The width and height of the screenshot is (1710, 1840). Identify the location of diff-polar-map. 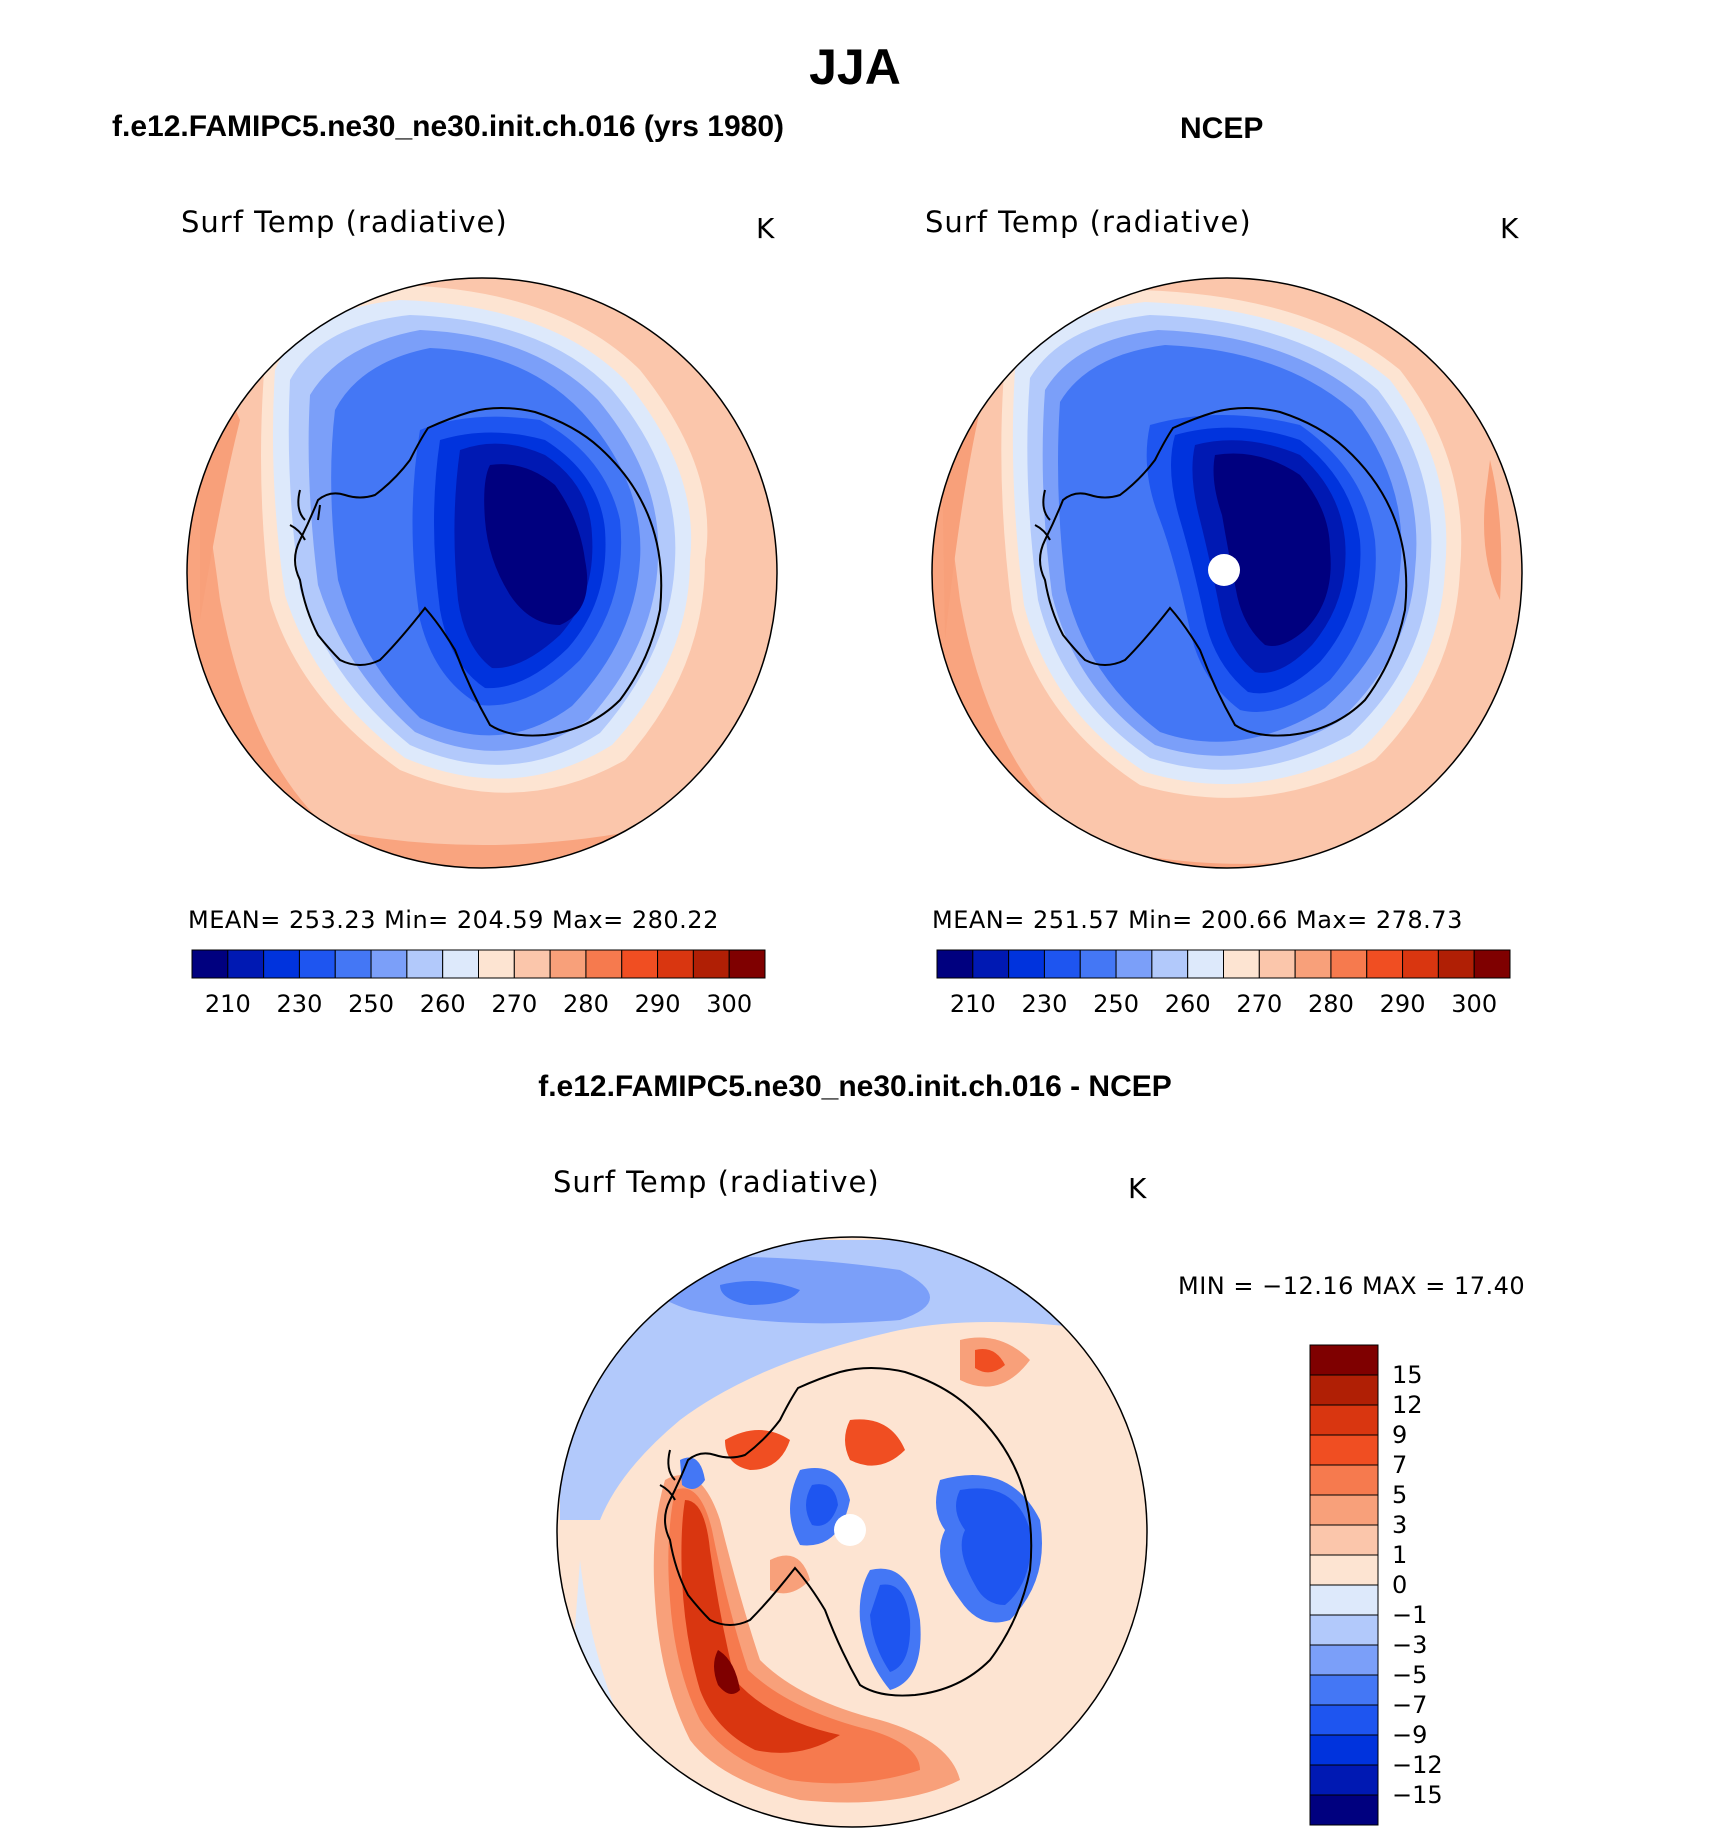
(852, 1532).